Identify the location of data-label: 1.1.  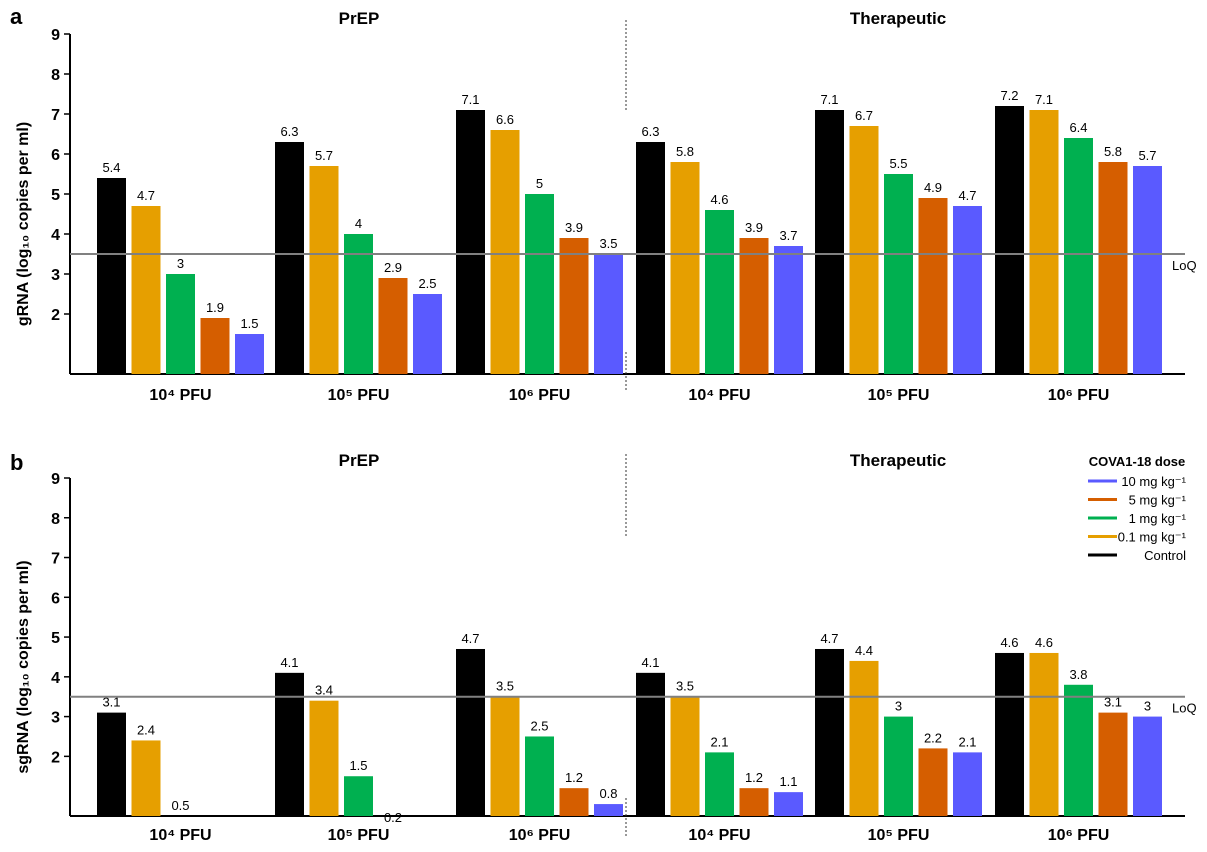
(788, 781).